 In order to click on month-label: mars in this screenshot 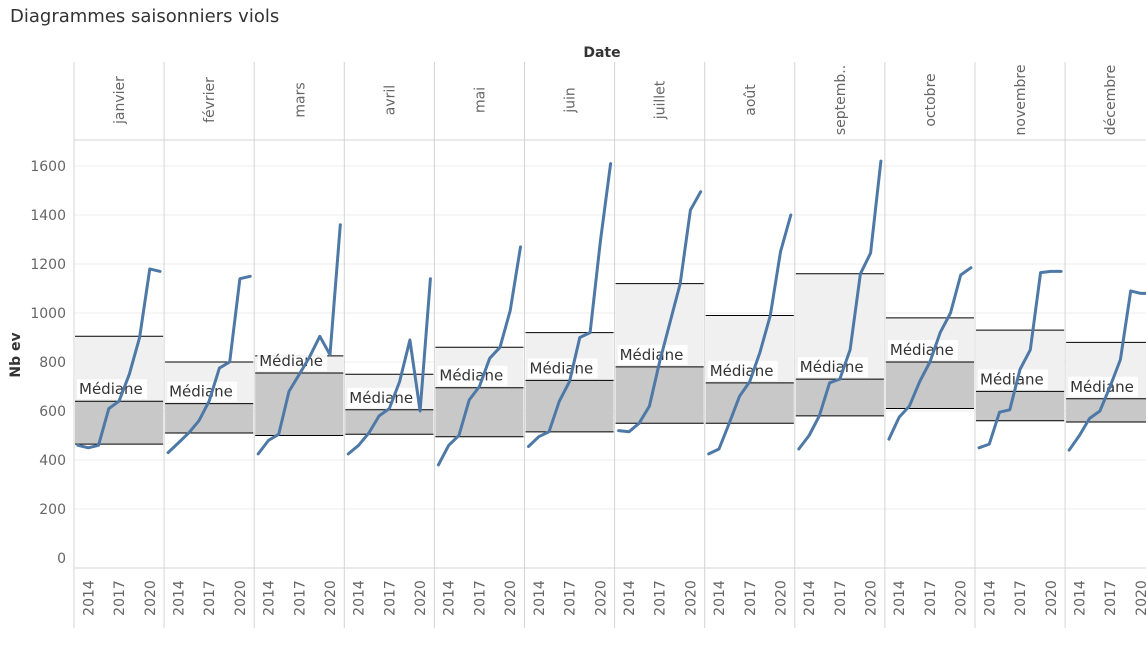, I will do `click(300, 99)`.